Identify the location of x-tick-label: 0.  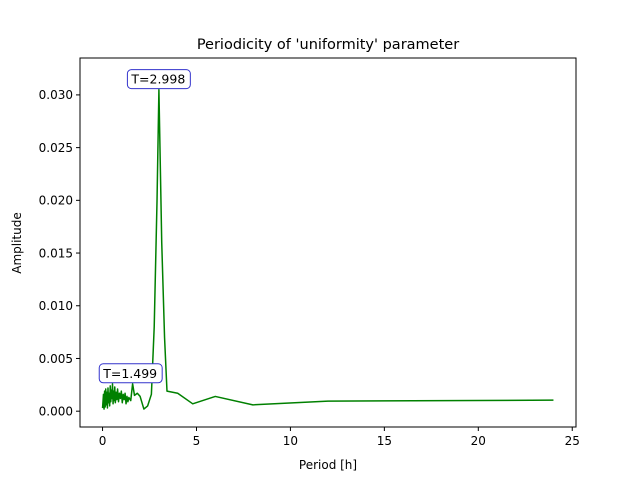
(103, 441).